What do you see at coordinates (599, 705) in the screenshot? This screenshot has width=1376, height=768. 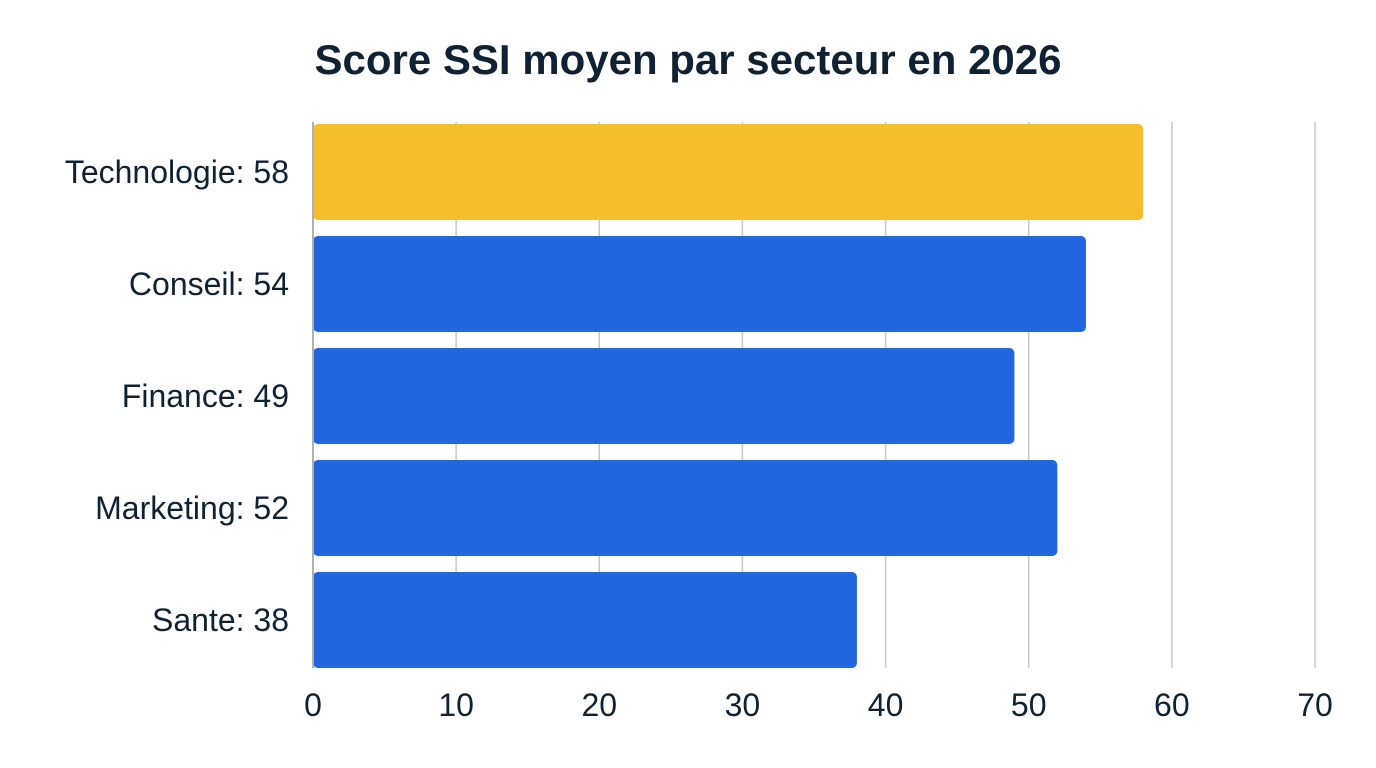 I see `x-tick-label: 20` at bounding box center [599, 705].